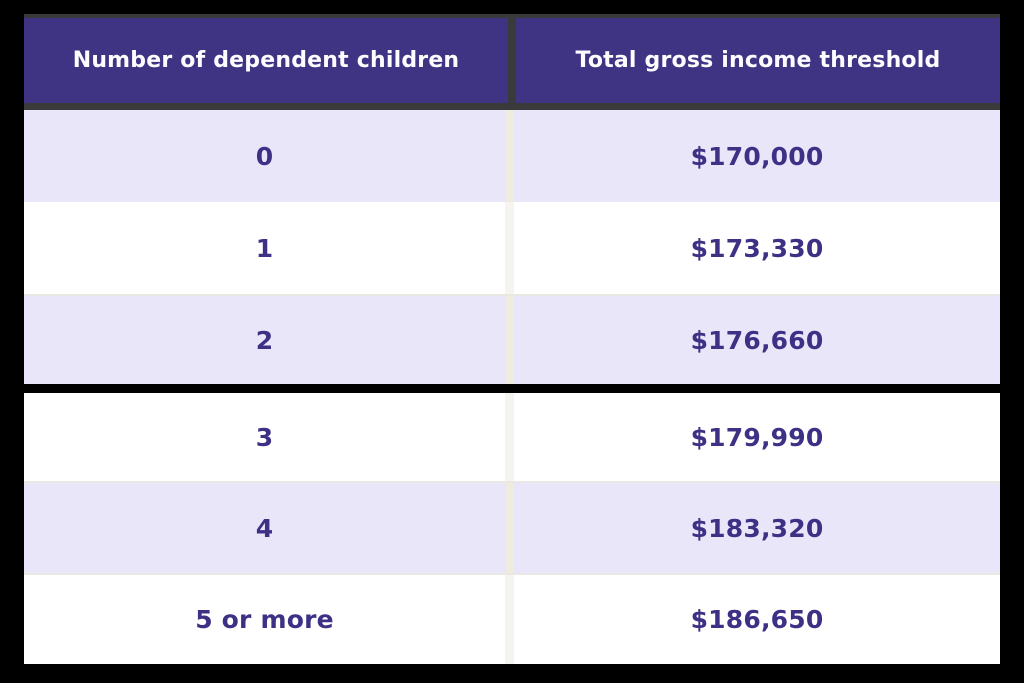 Image resolution: width=1024 pixels, height=683 pixels. Describe the element at coordinates (757, 248) in the screenshot. I see `cell-threshold: $173,330` at that location.